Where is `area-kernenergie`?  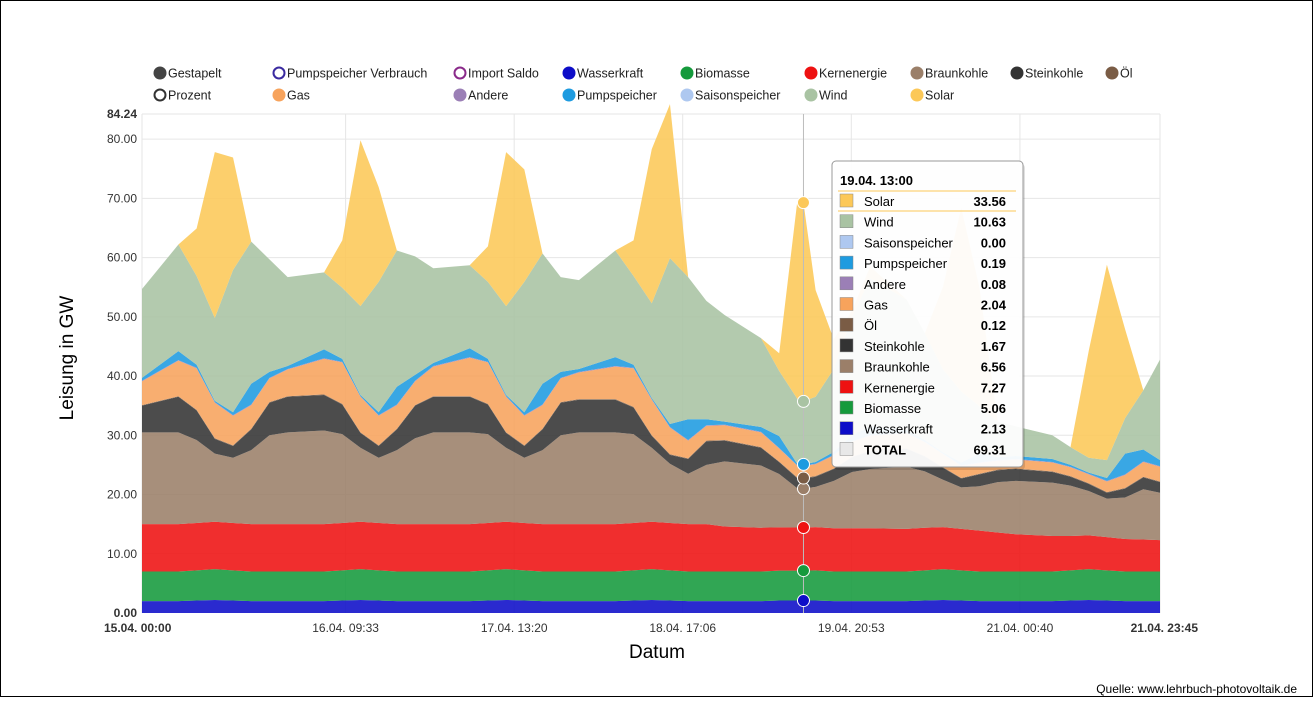
area-kernenergie is located at coordinates (651, 546).